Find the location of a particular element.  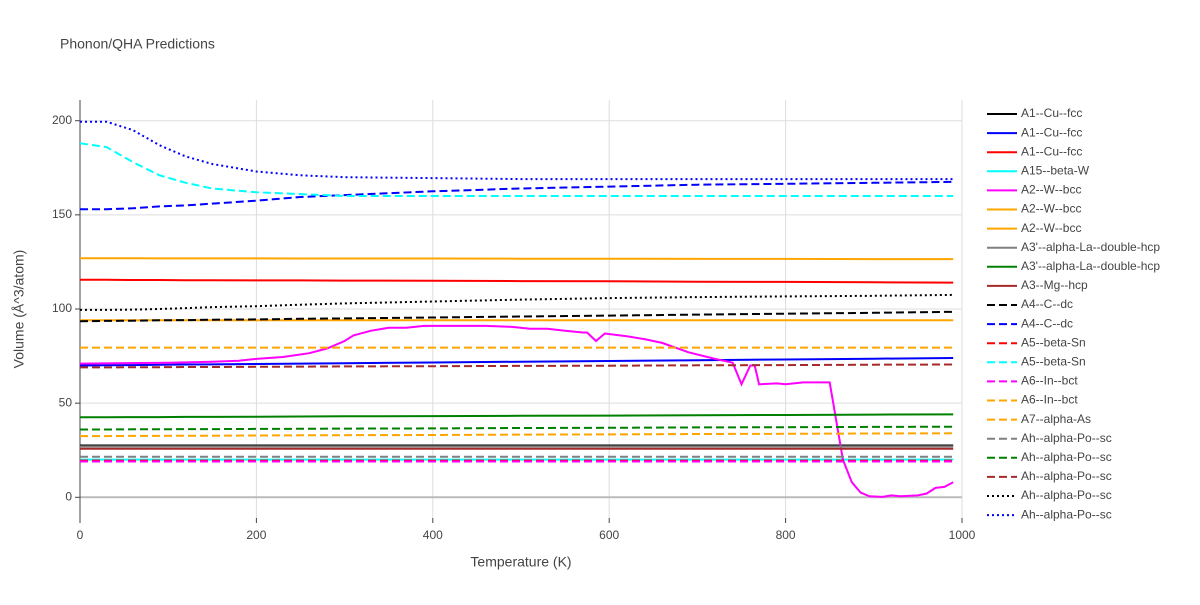

x-tick-label: 1000 is located at coordinates (962, 535).